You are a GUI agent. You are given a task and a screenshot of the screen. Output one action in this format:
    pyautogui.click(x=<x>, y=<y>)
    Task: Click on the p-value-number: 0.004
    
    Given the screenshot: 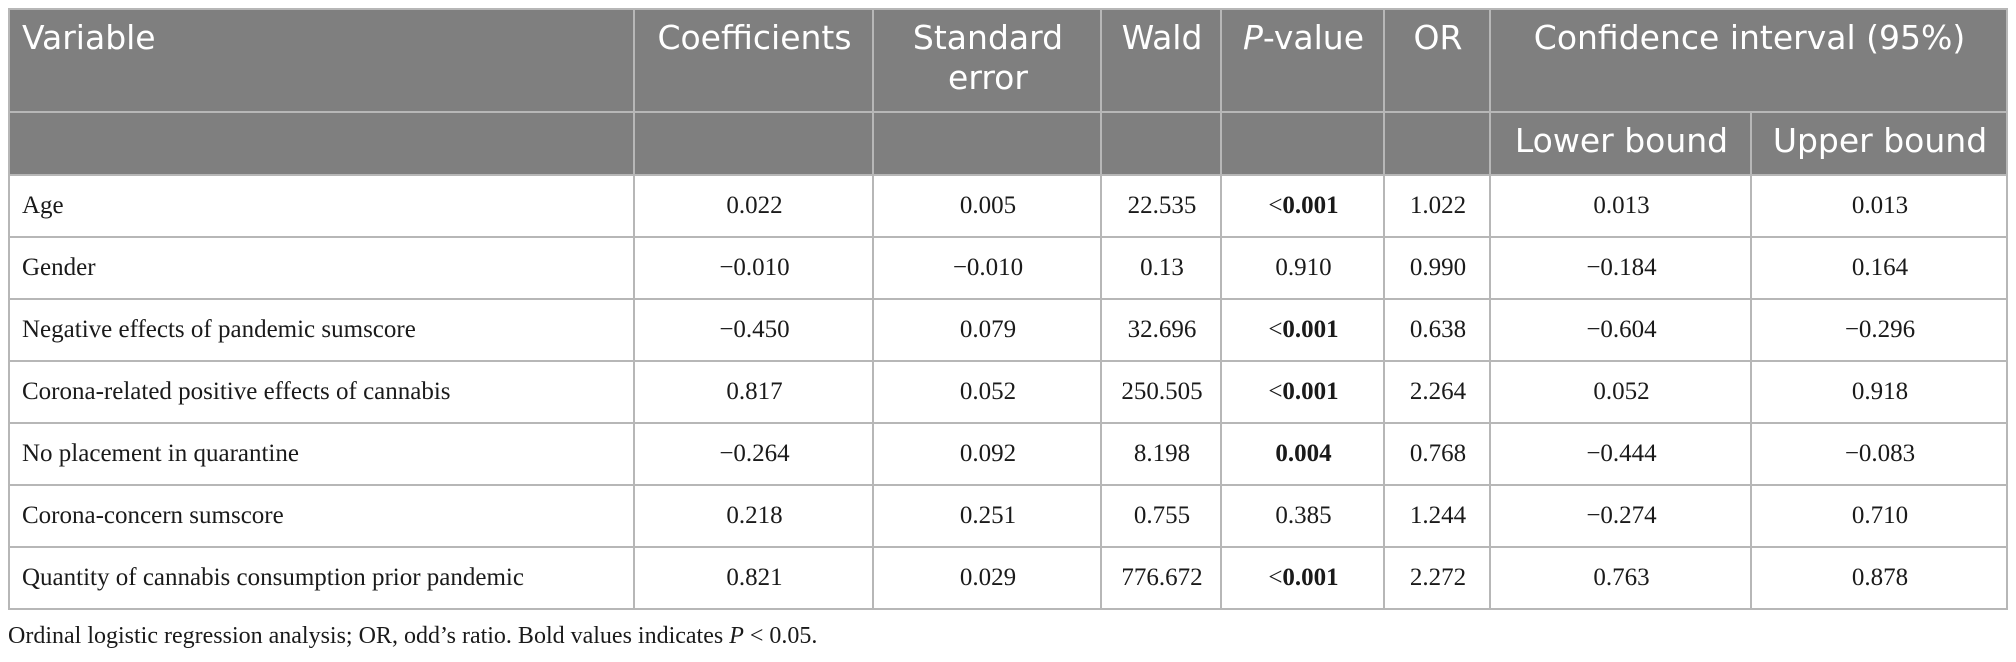 What is the action you would take?
    pyautogui.click(x=1303, y=453)
    